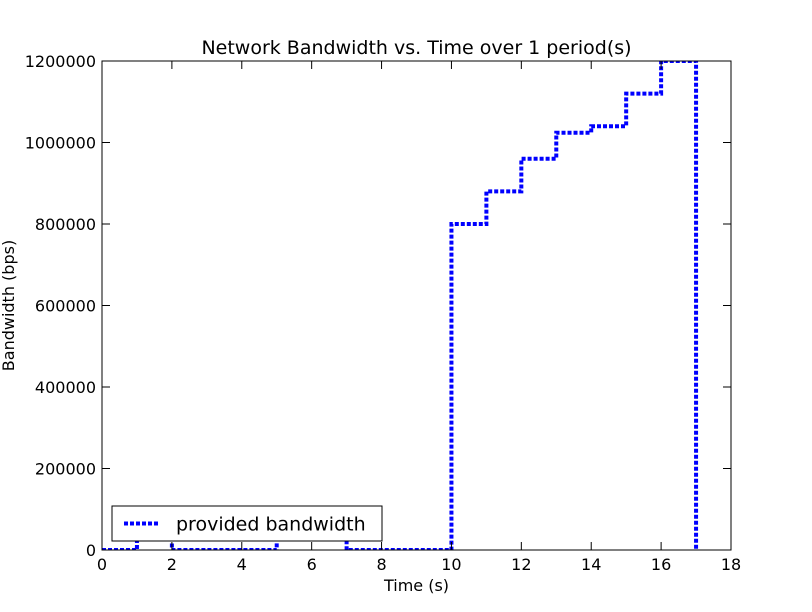 The width and height of the screenshot is (812, 612). Describe the element at coordinates (521, 564) in the screenshot. I see `x-tick-label: 12` at that location.